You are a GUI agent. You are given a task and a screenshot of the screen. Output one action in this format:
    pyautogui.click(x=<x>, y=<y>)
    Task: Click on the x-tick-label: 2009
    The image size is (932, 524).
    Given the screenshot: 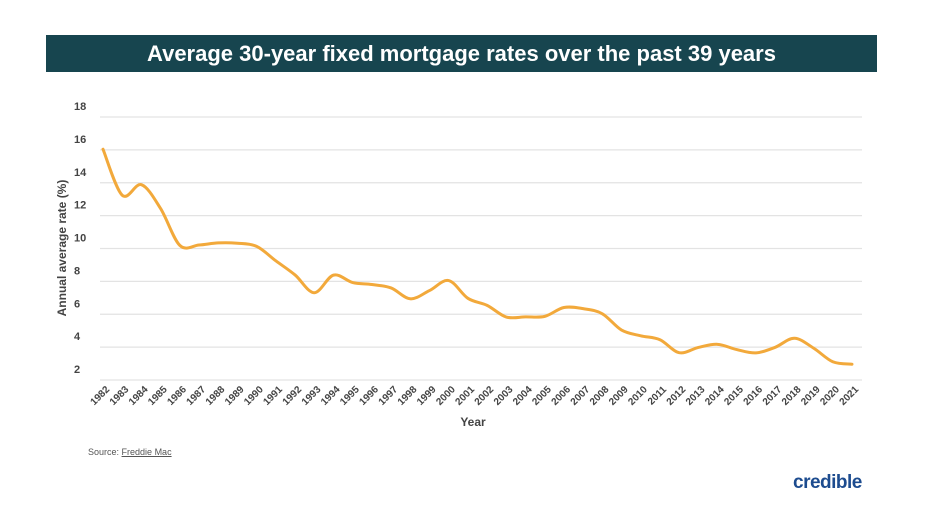 What is the action you would take?
    pyautogui.click(x=619, y=396)
    